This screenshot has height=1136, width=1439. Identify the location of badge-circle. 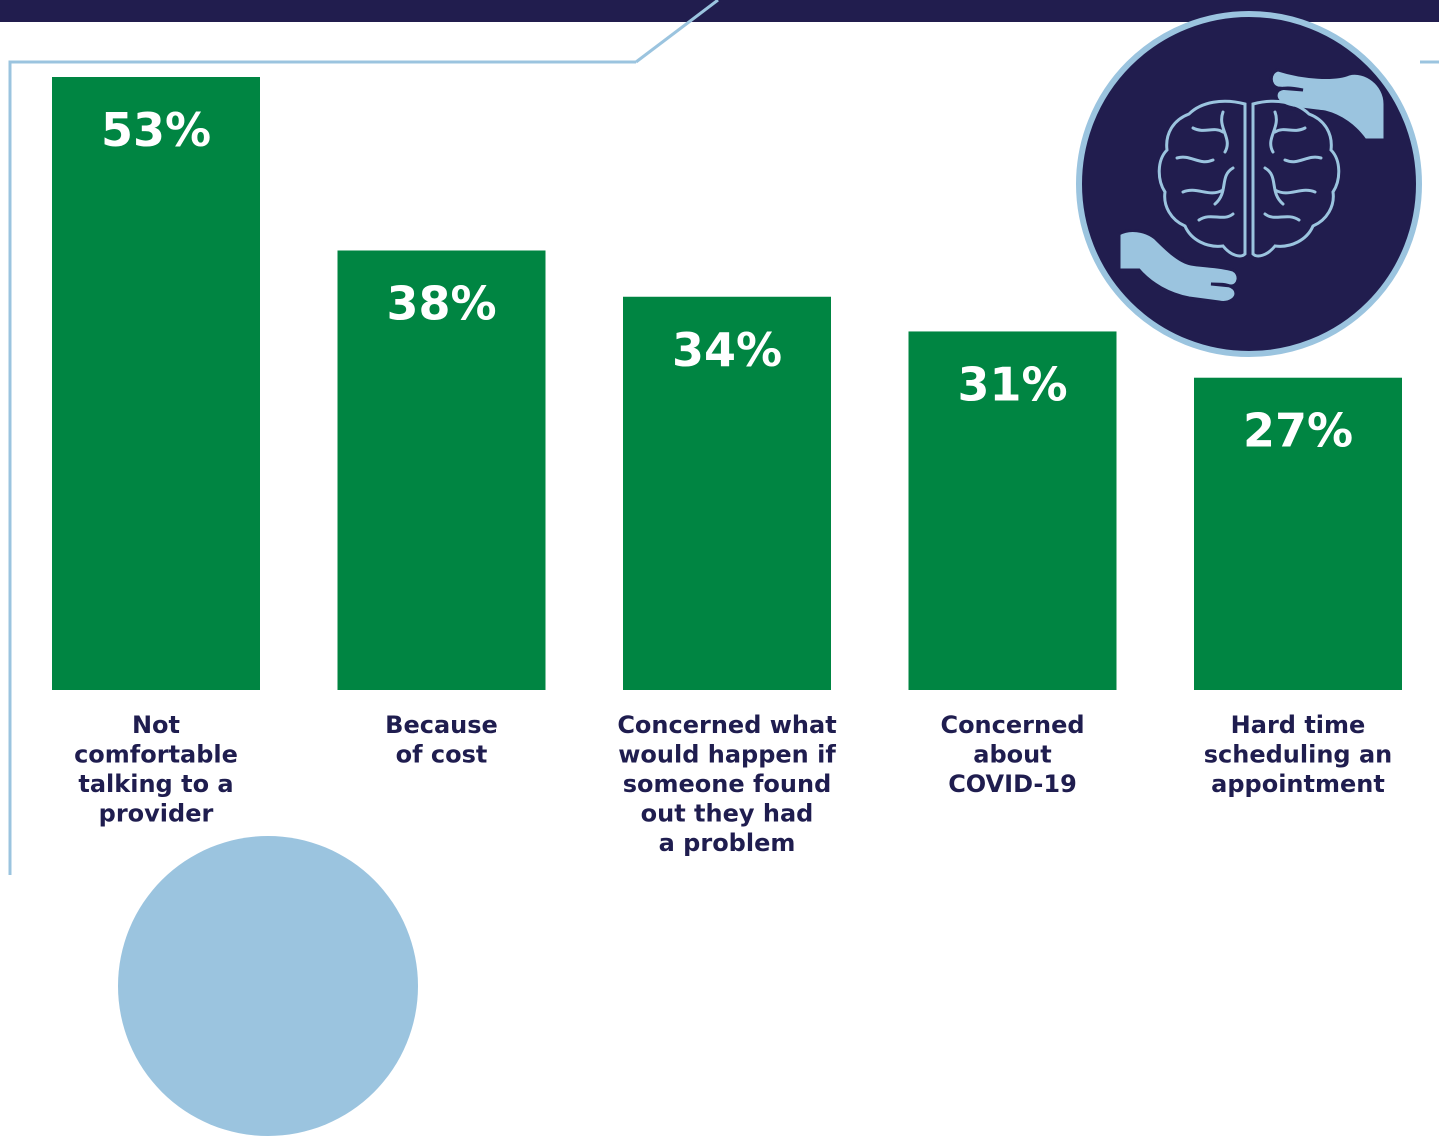
(1249, 184).